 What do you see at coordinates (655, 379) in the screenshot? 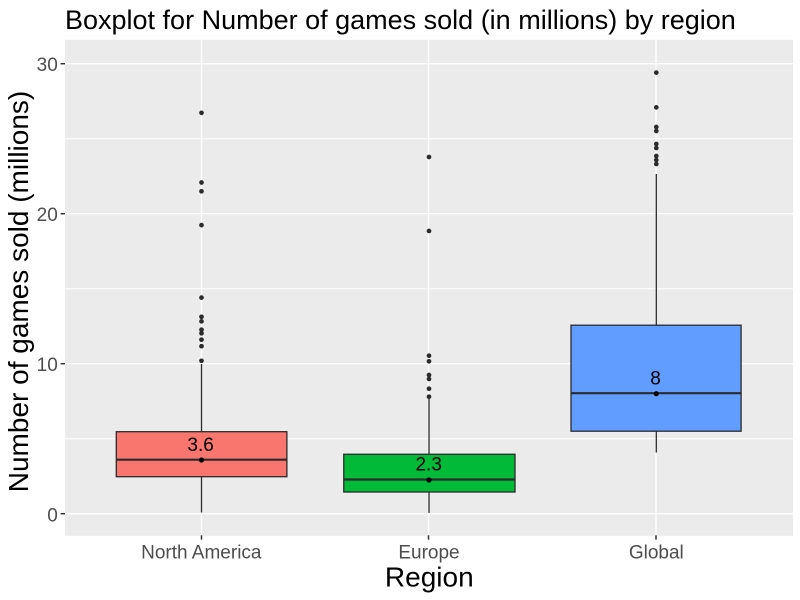
I see `svg-text: 8` at bounding box center [655, 379].